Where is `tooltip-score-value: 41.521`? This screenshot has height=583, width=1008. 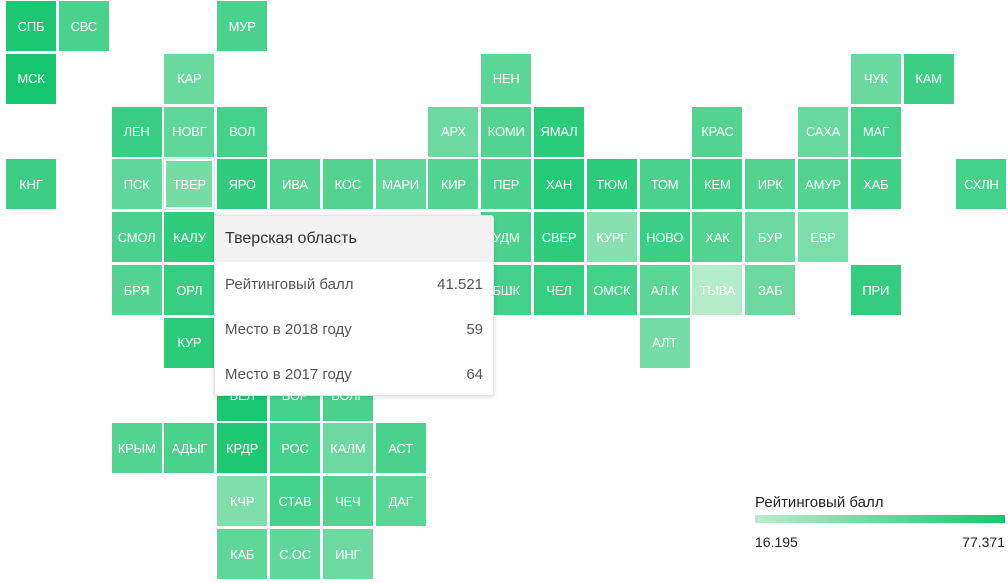
tooltip-score-value: 41.521 is located at coordinates (460, 284).